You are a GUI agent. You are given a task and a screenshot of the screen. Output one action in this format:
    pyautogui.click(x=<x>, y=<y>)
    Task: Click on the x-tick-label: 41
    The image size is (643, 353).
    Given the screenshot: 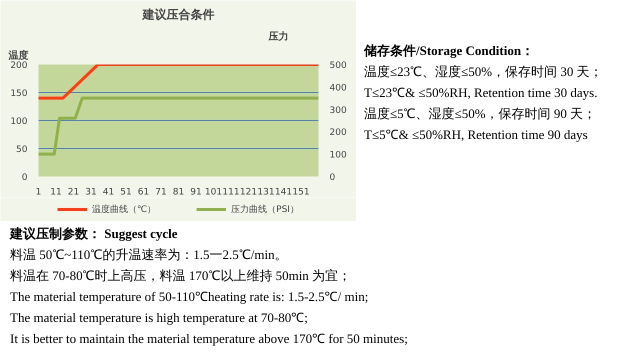 What is the action you would take?
    pyautogui.click(x=108, y=193)
    